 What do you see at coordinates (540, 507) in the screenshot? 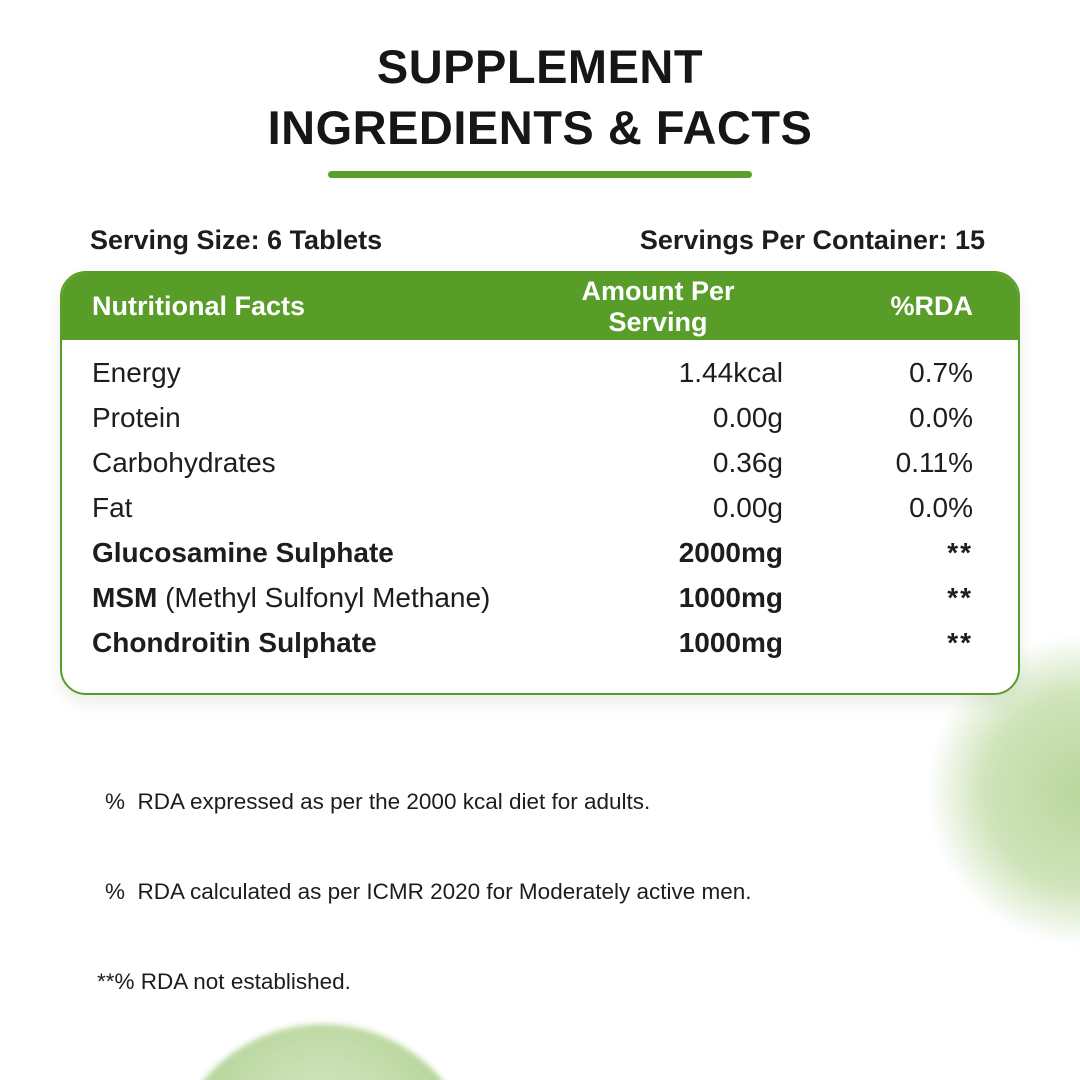
I see `table-row-fat: Fat 0.00g 0.0%` at bounding box center [540, 507].